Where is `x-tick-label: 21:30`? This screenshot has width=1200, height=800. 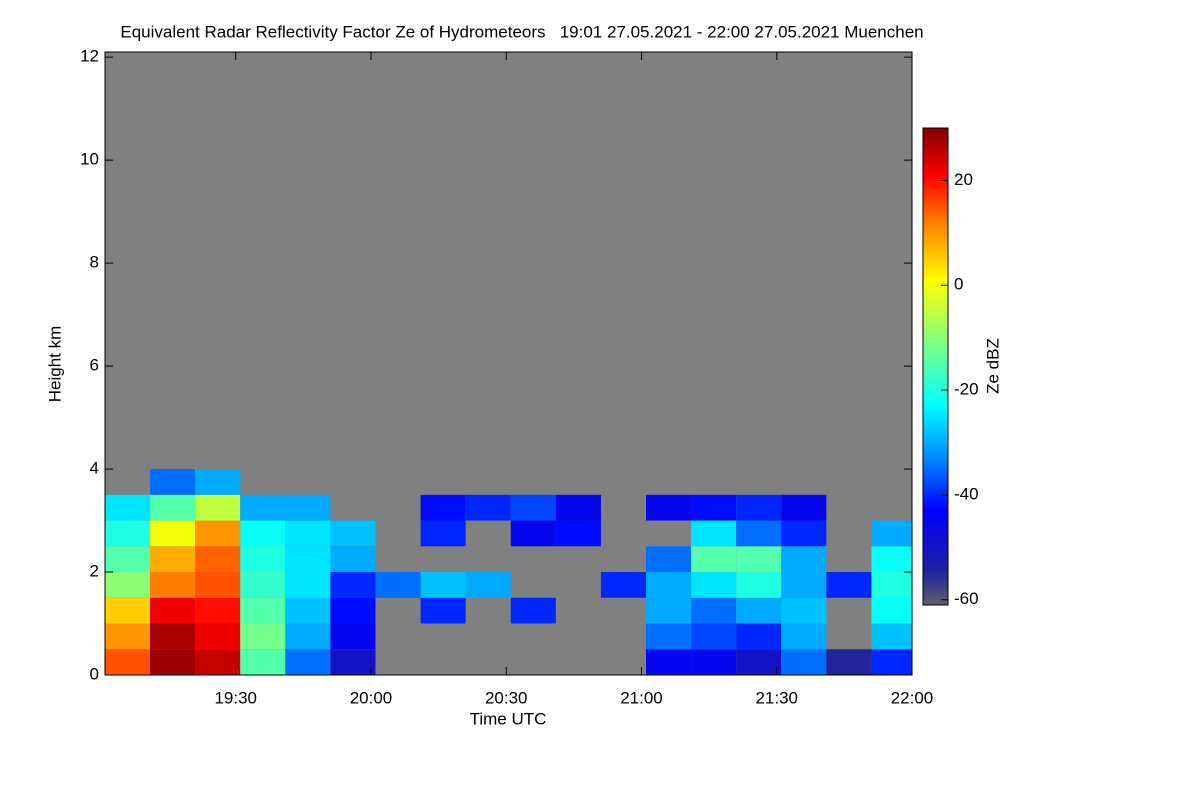
x-tick-label: 21:30 is located at coordinates (776, 697).